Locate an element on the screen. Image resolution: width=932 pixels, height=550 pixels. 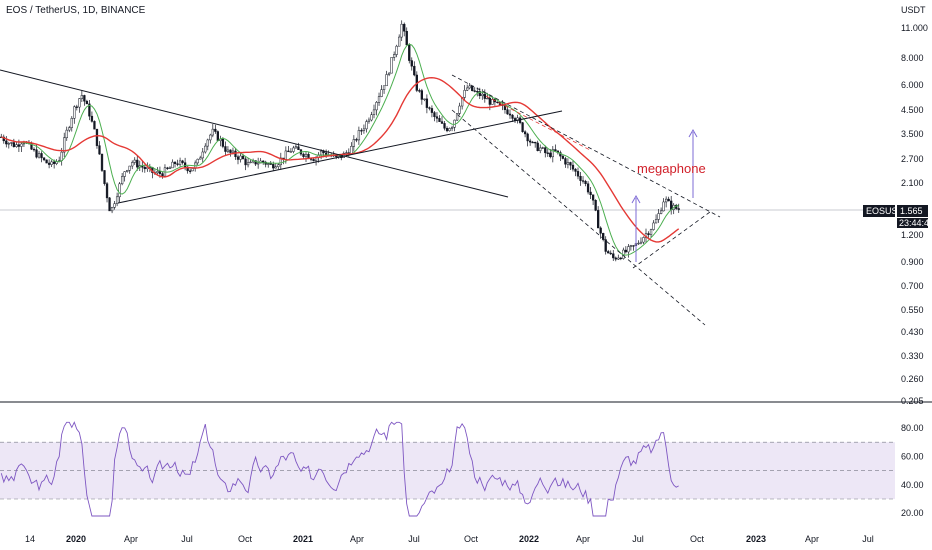
y-tick-label: 2.700 is located at coordinates (912, 159).